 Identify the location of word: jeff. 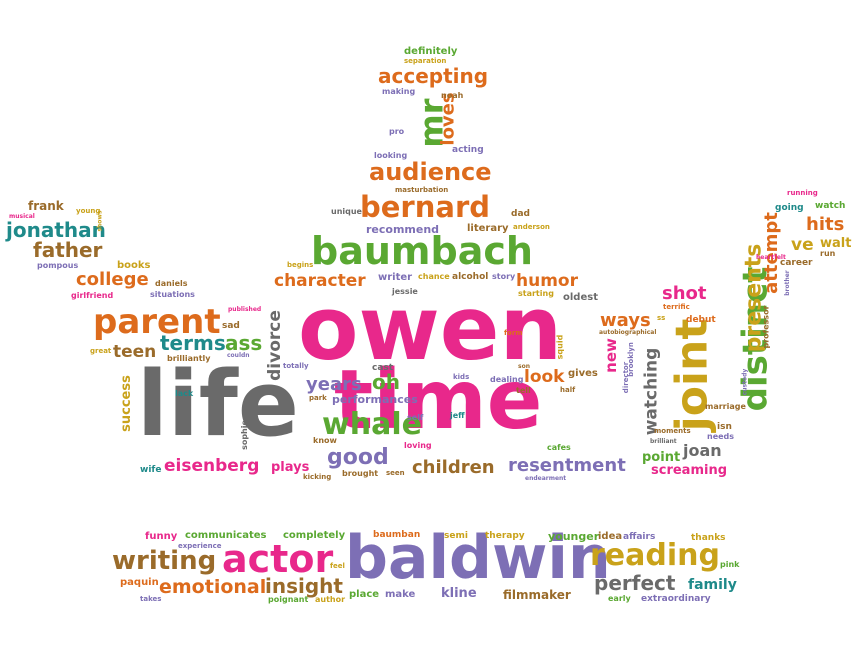
(457, 415).